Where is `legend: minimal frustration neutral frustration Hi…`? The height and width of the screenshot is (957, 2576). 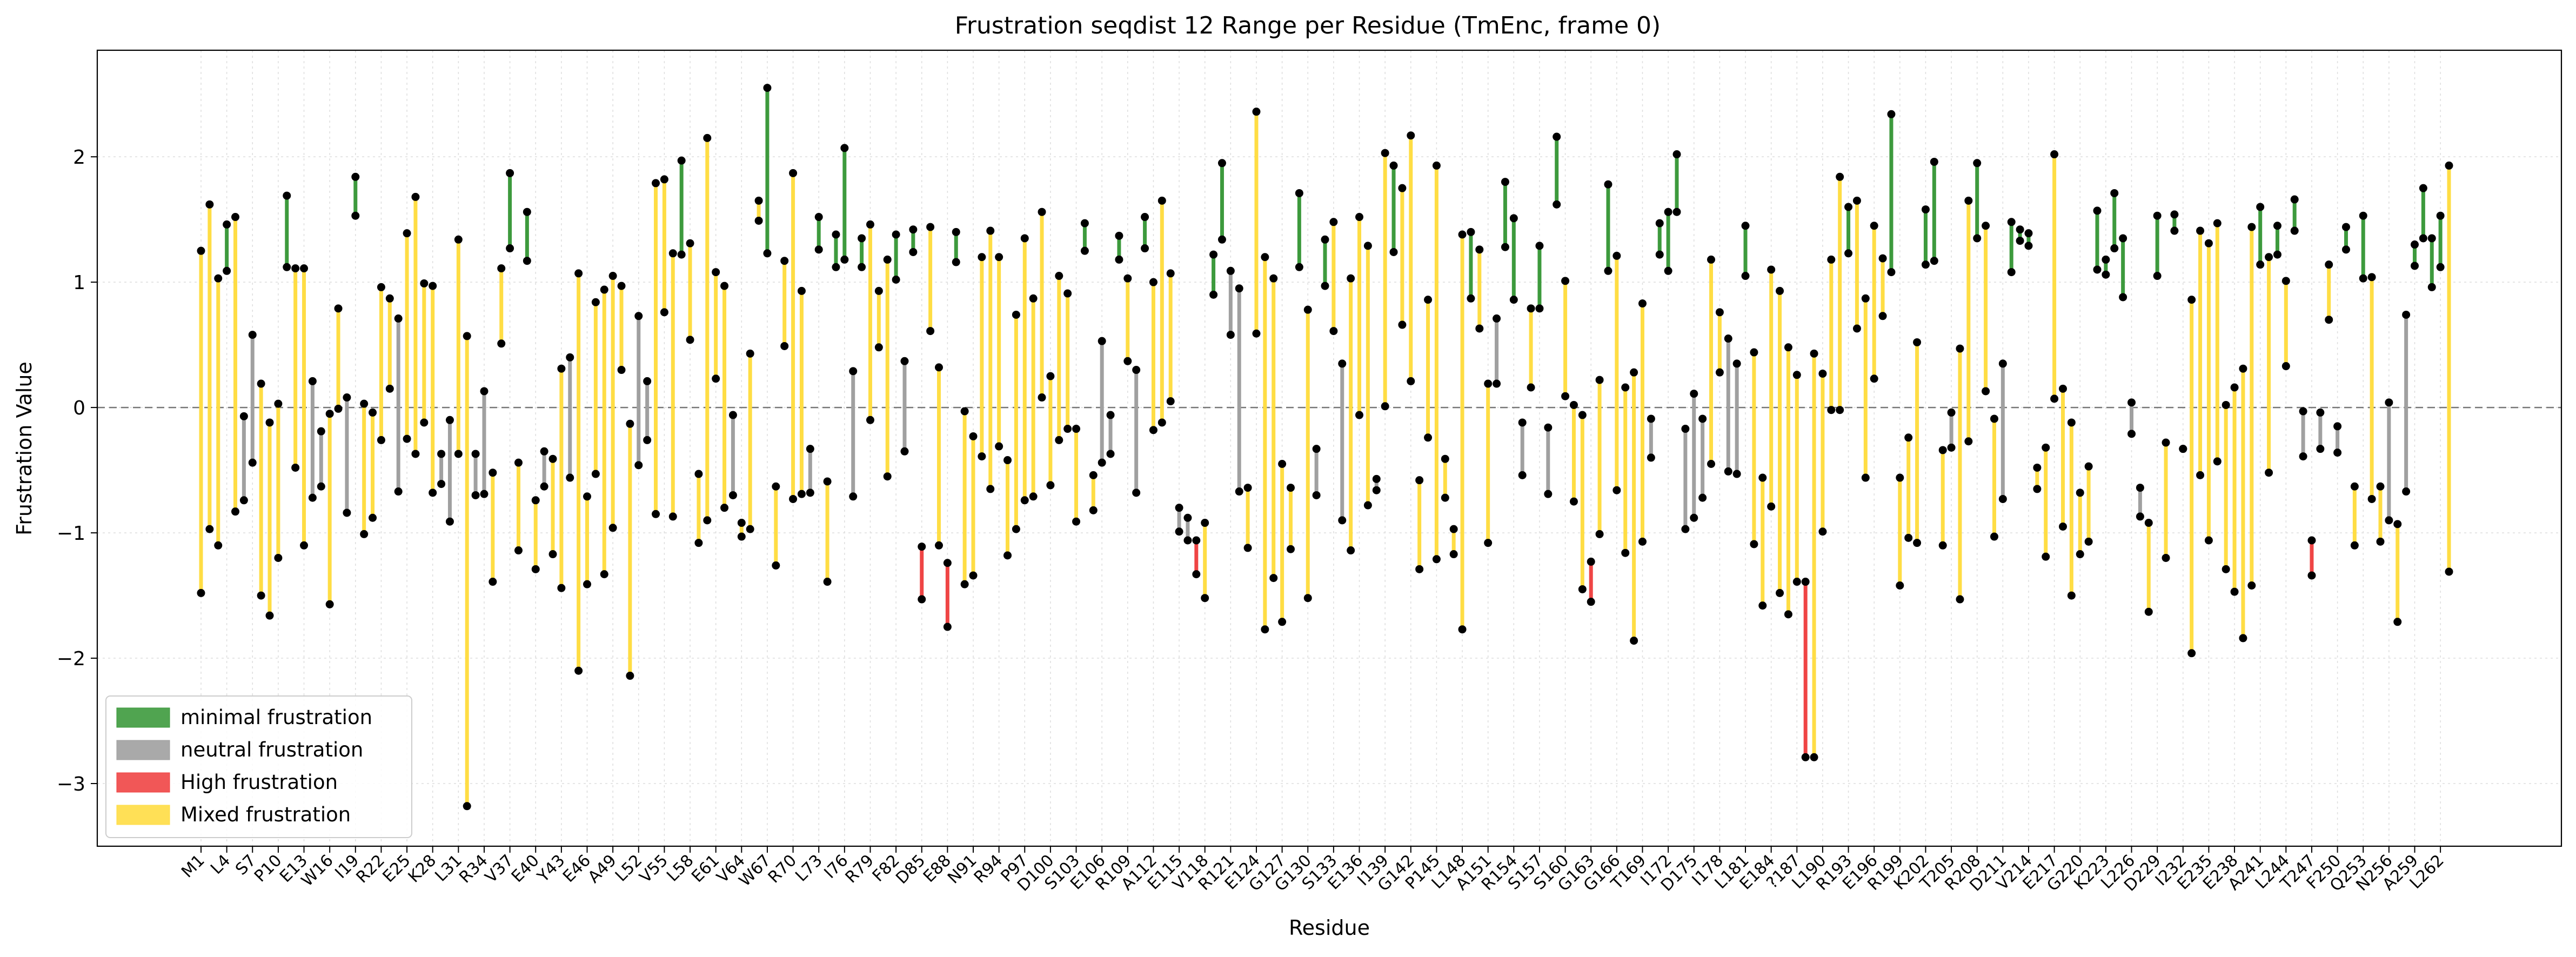 legend: minimal frustration neutral frustration Hi… is located at coordinates (258, 766).